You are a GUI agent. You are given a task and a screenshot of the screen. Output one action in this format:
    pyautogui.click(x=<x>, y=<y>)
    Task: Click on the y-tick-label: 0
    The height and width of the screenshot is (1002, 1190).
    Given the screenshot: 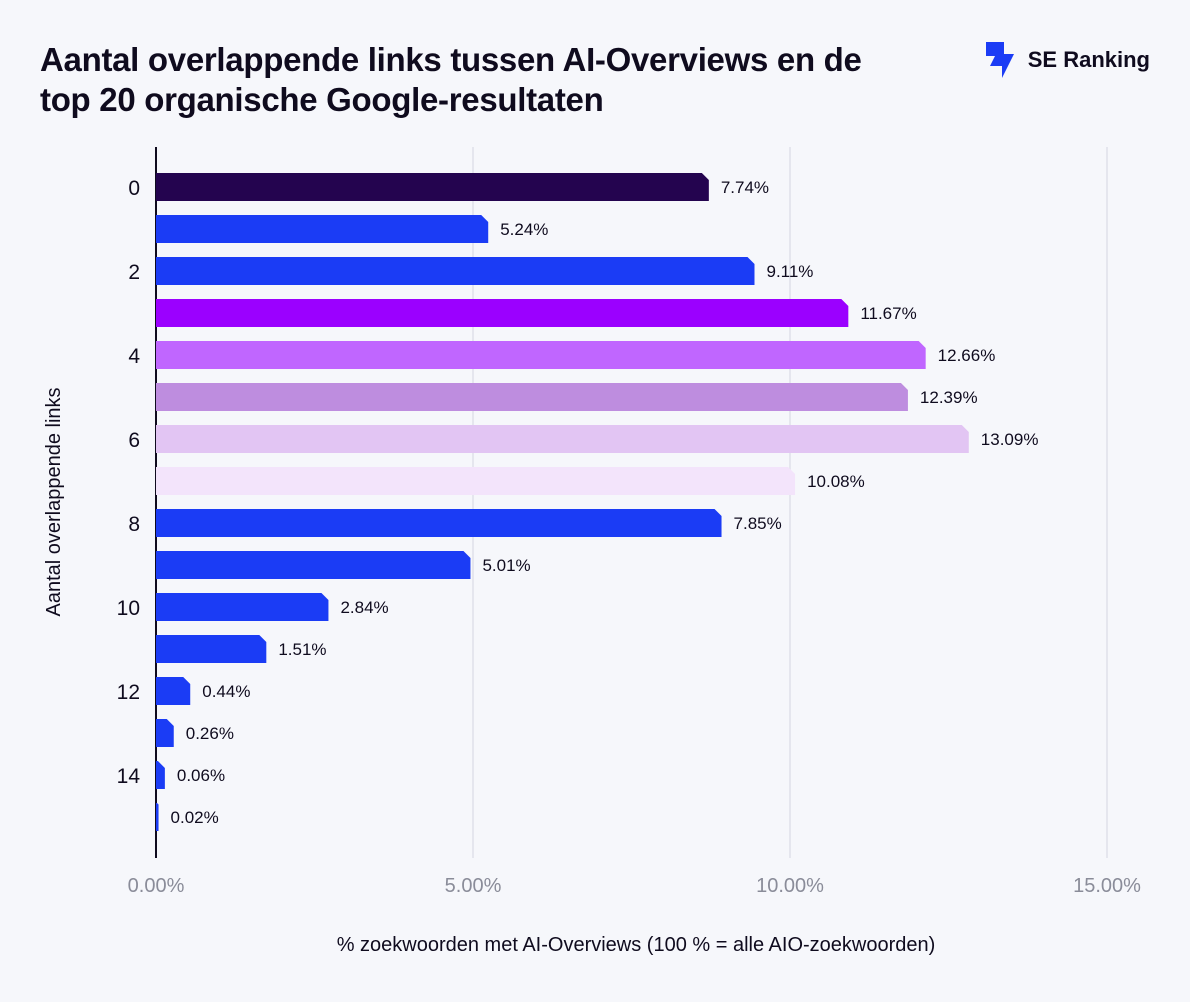 What is the action you would take?
    pyautogui.click(x=134, y=188)
    